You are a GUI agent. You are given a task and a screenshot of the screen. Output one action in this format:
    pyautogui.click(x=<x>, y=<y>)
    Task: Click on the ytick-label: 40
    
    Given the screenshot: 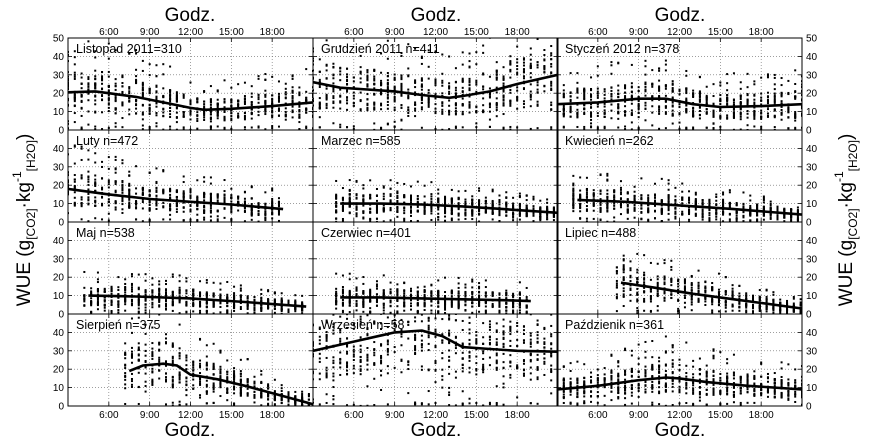 What is the action you would take?
    pyautogui.click(x=812, y=57)
    